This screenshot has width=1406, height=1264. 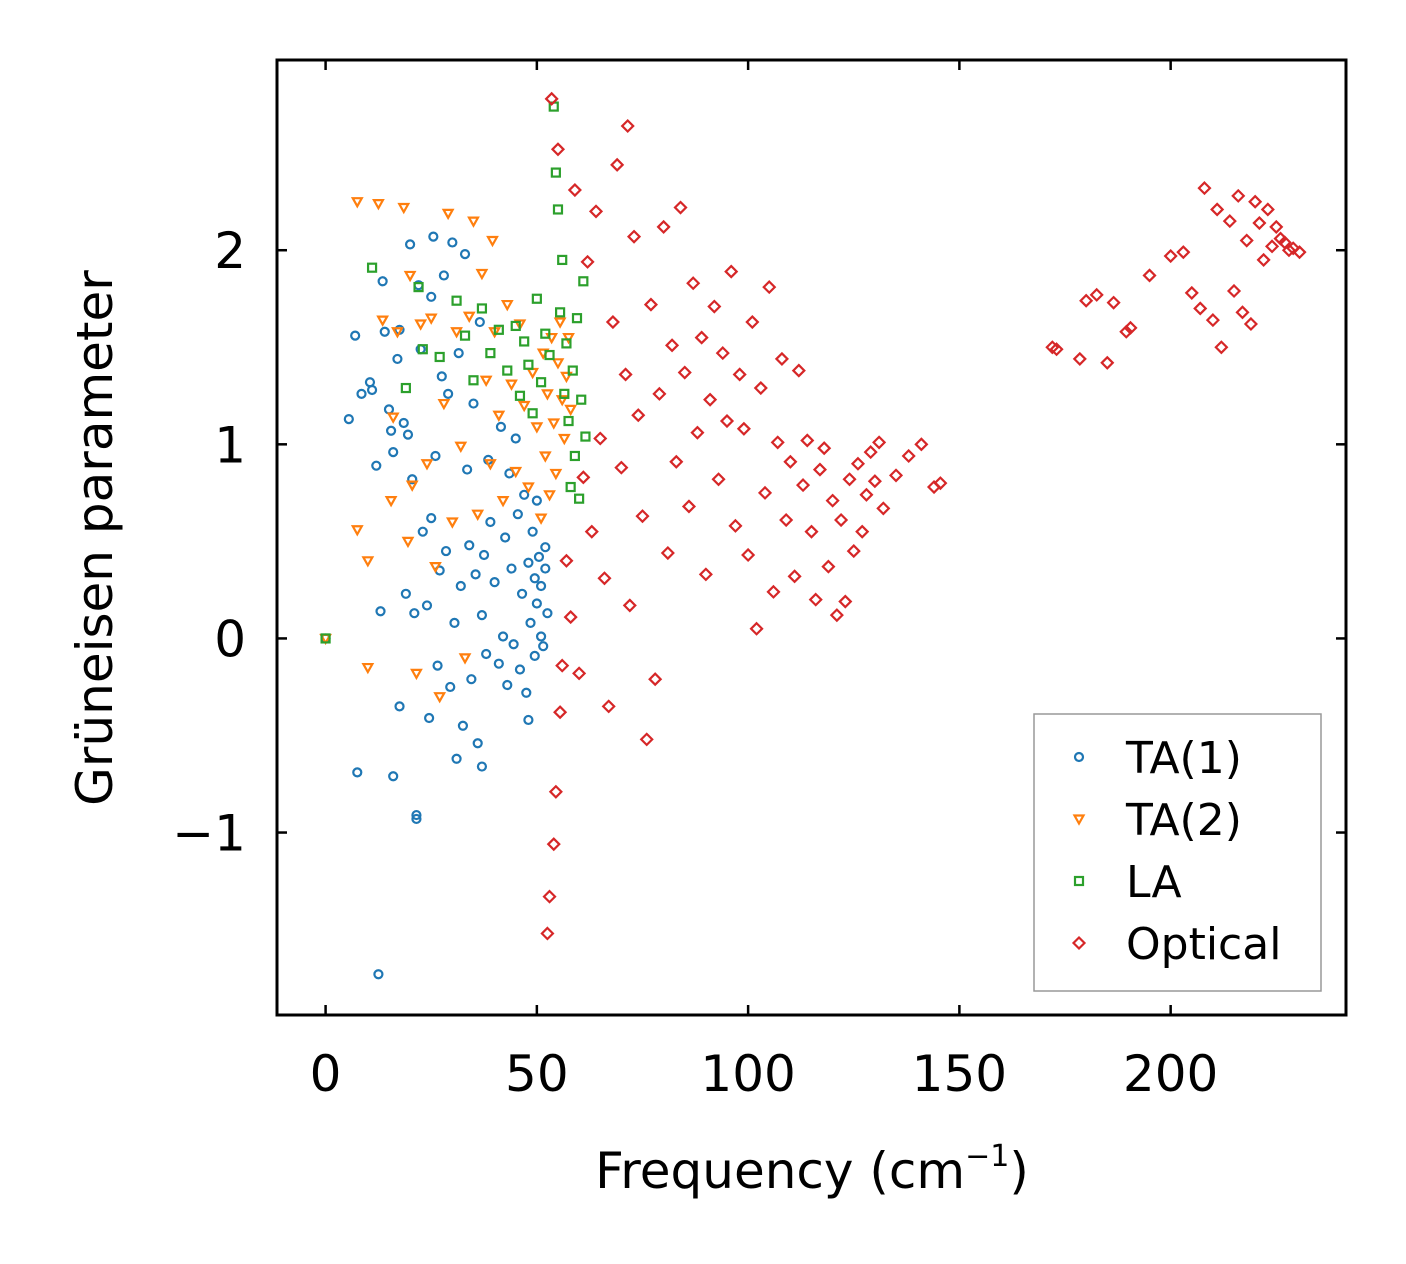 I want to click on x-tick-label: 0, so click(x=326, y=1074).